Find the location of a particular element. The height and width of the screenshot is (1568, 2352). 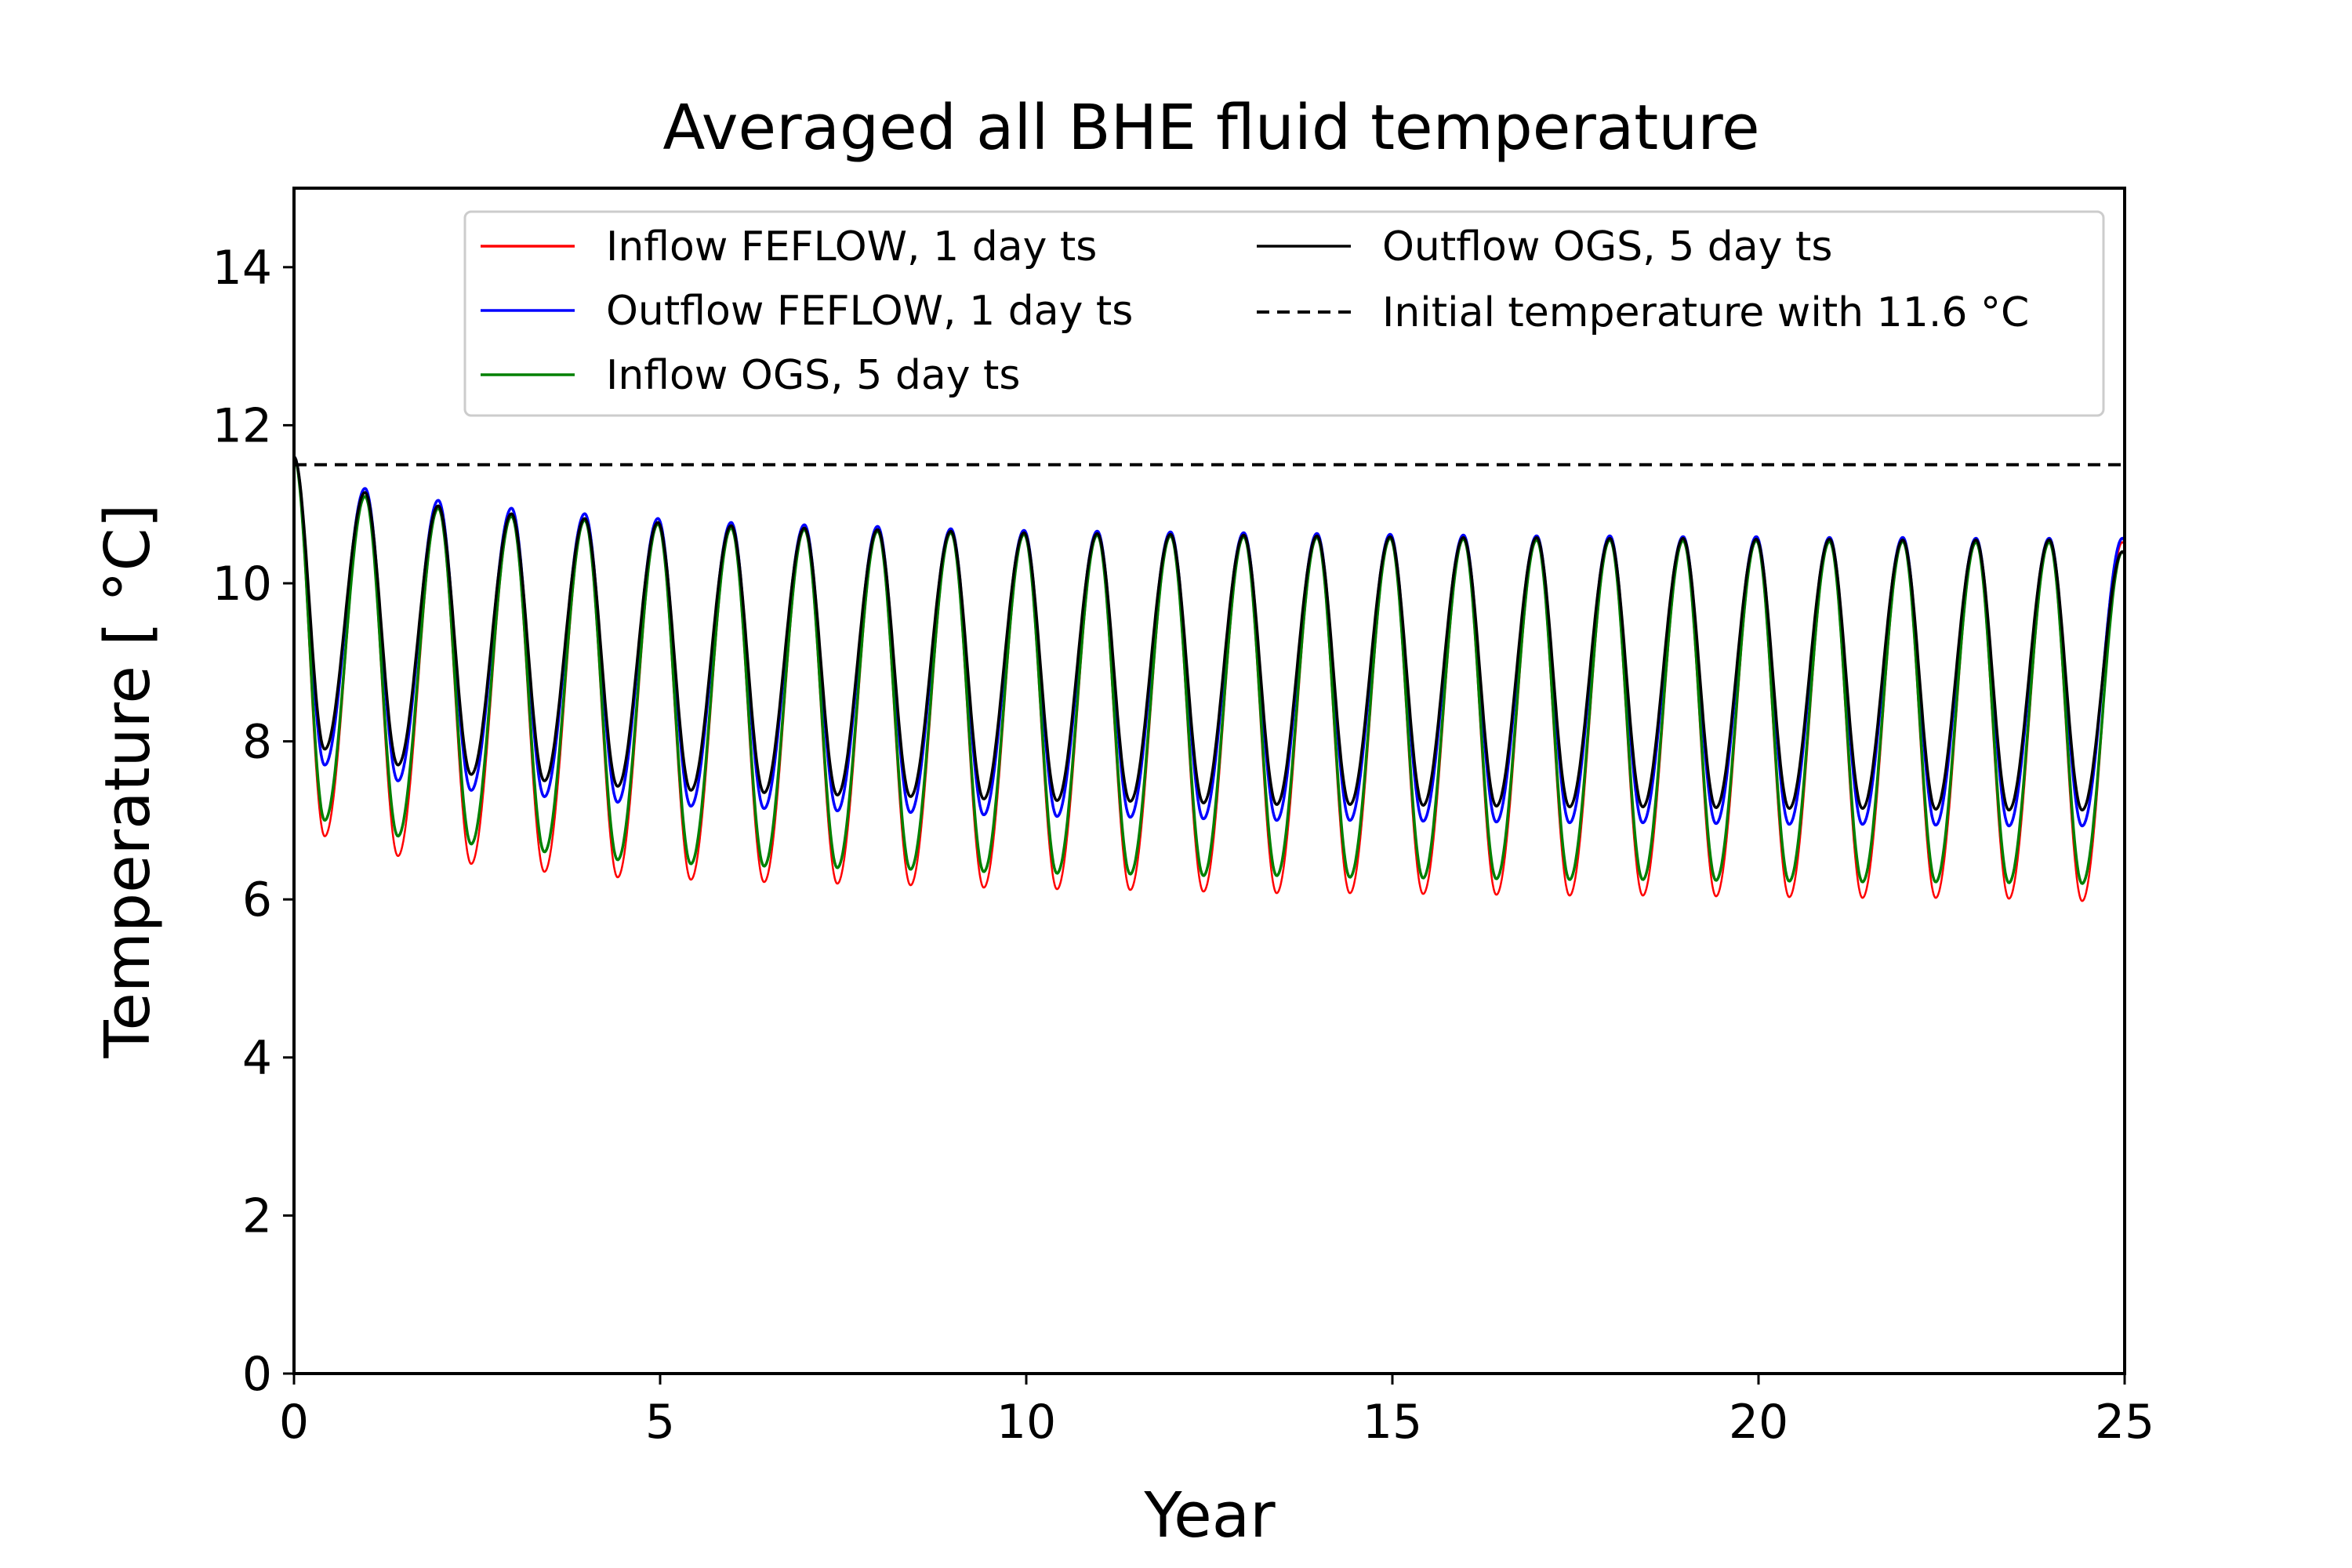

x-tick-label: 10 is located at coordinates (1026, 1422).